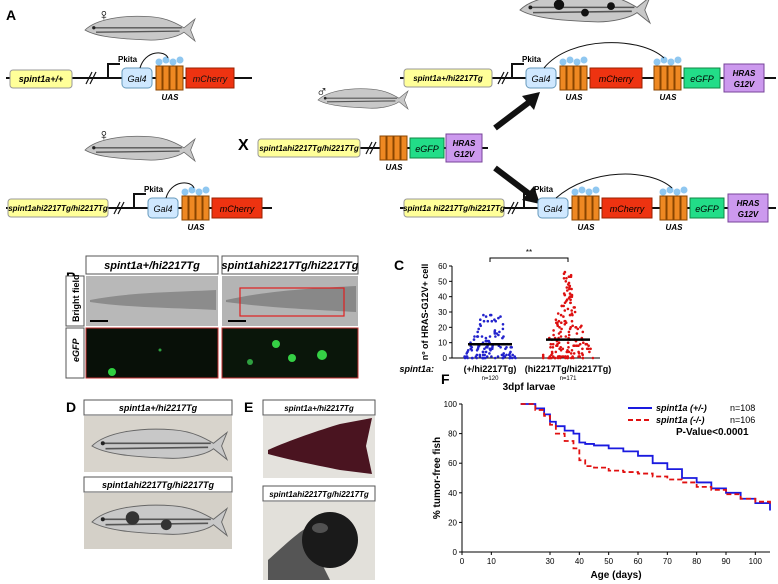 This screenshot has height=584, width=778. What do you see at coordinates (442, 297) in the screenshot?
I see `c-y-tick-label: 40` at bounding box center [442, 297].